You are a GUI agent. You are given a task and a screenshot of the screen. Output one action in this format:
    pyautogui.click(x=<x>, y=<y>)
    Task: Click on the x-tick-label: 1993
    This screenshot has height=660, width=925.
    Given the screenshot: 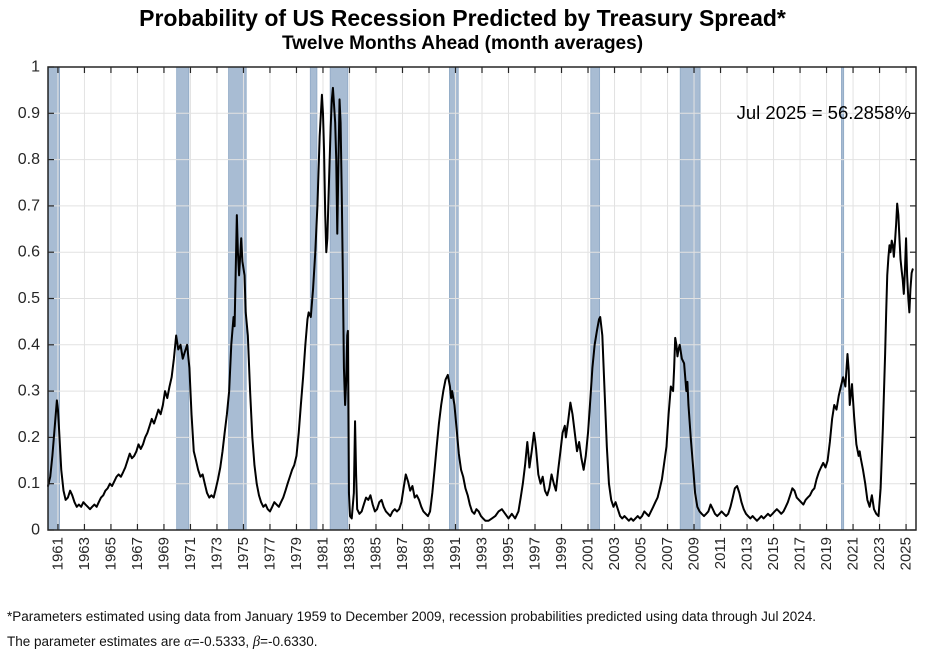 What is the action you would take?
    pyautogui.click(x=482, y=553)
    